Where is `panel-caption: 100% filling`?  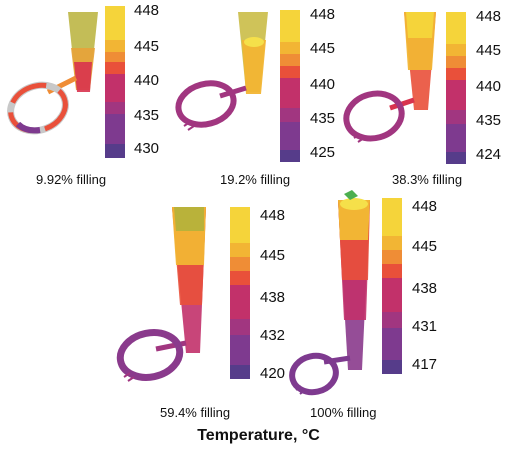 panel-caption: 100% filling is located at coordinates (343, 412).